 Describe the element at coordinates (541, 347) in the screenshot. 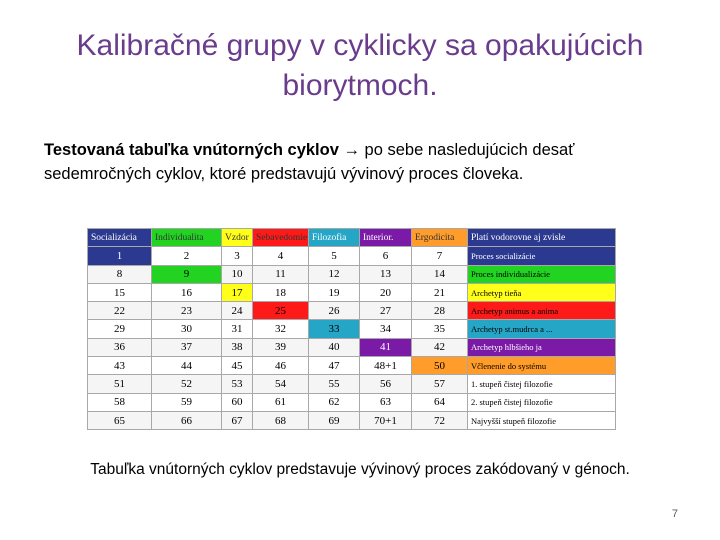

I see `legend-cell: Archetyp hlbšieho ja` at that location.